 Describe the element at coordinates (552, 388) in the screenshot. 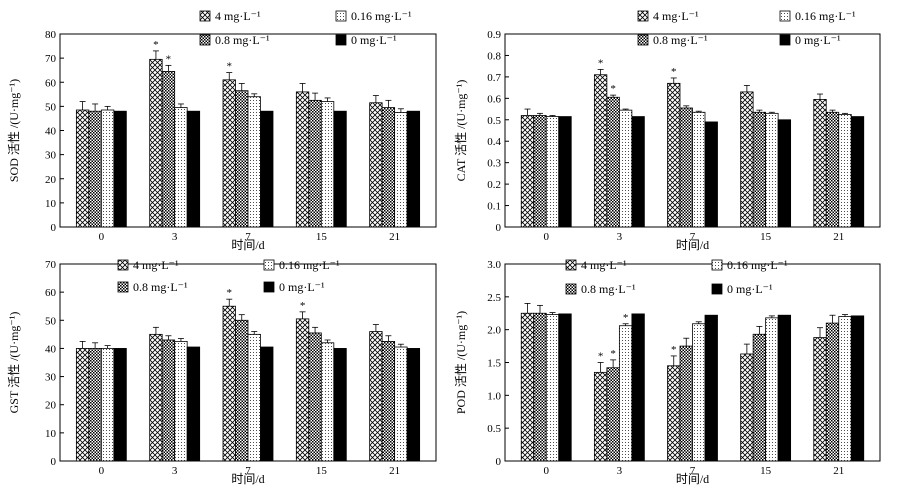

I see `bar-pod-0.16-day0` at that location.